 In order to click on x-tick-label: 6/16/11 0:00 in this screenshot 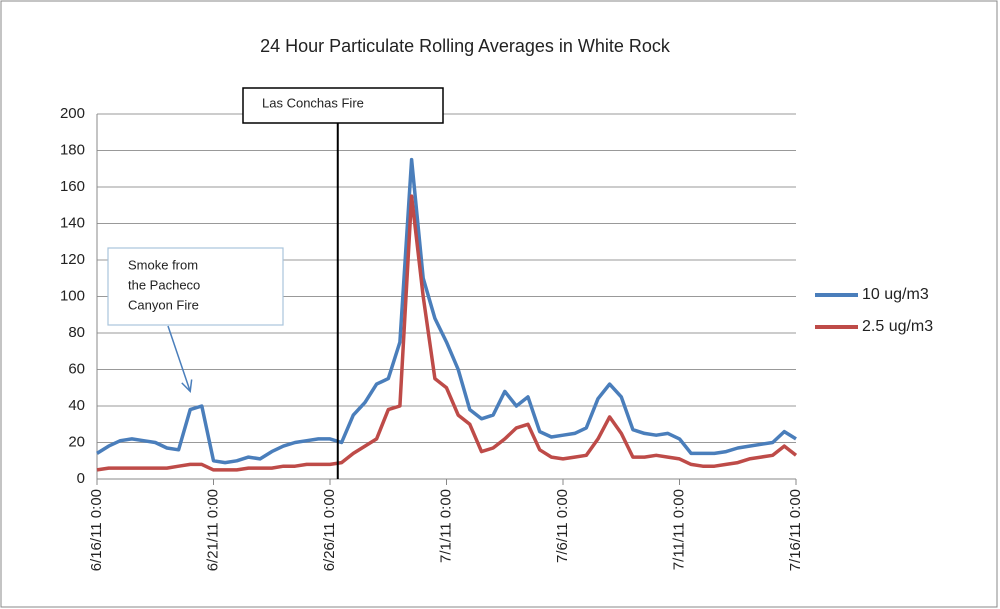, I will do `click(96, 530)`.